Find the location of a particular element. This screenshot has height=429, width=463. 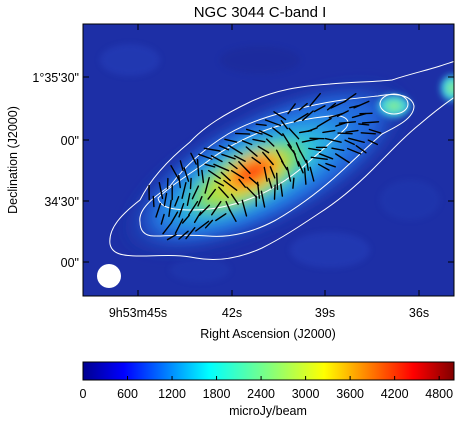

y-tick-label: 00" is located at coordinates (70, 263).